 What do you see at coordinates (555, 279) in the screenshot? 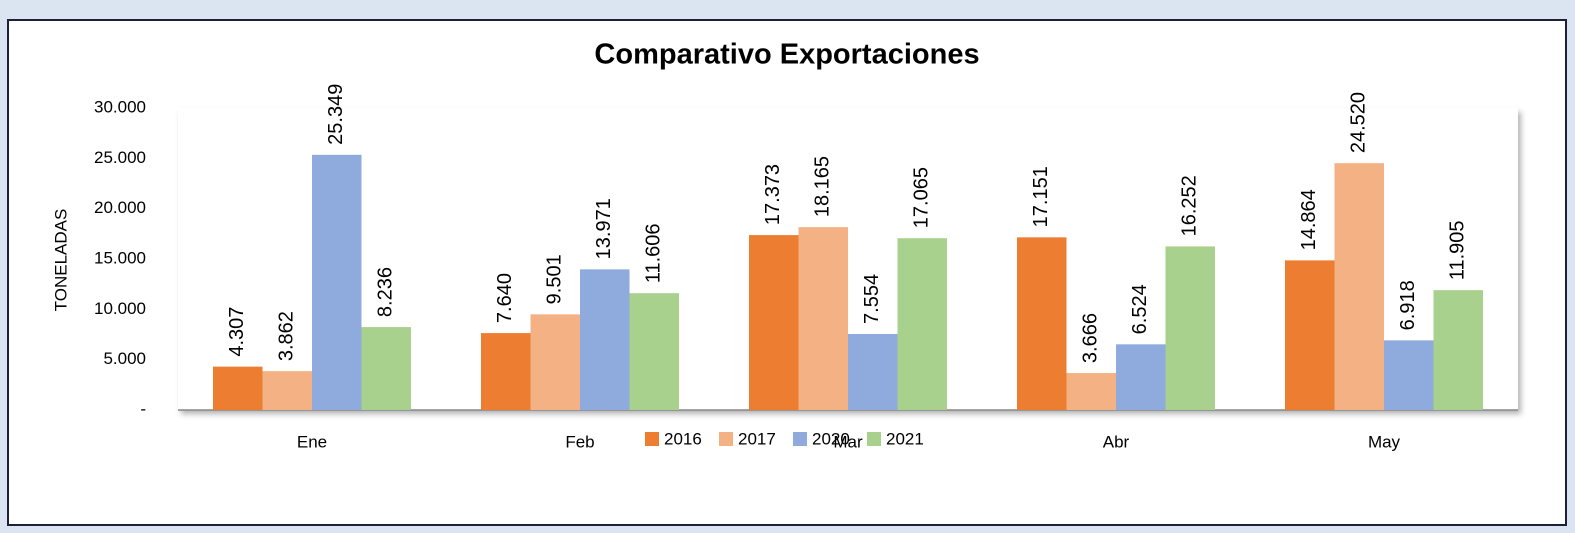
I see `value-label: 9.501` at bounding box center [555, 279].